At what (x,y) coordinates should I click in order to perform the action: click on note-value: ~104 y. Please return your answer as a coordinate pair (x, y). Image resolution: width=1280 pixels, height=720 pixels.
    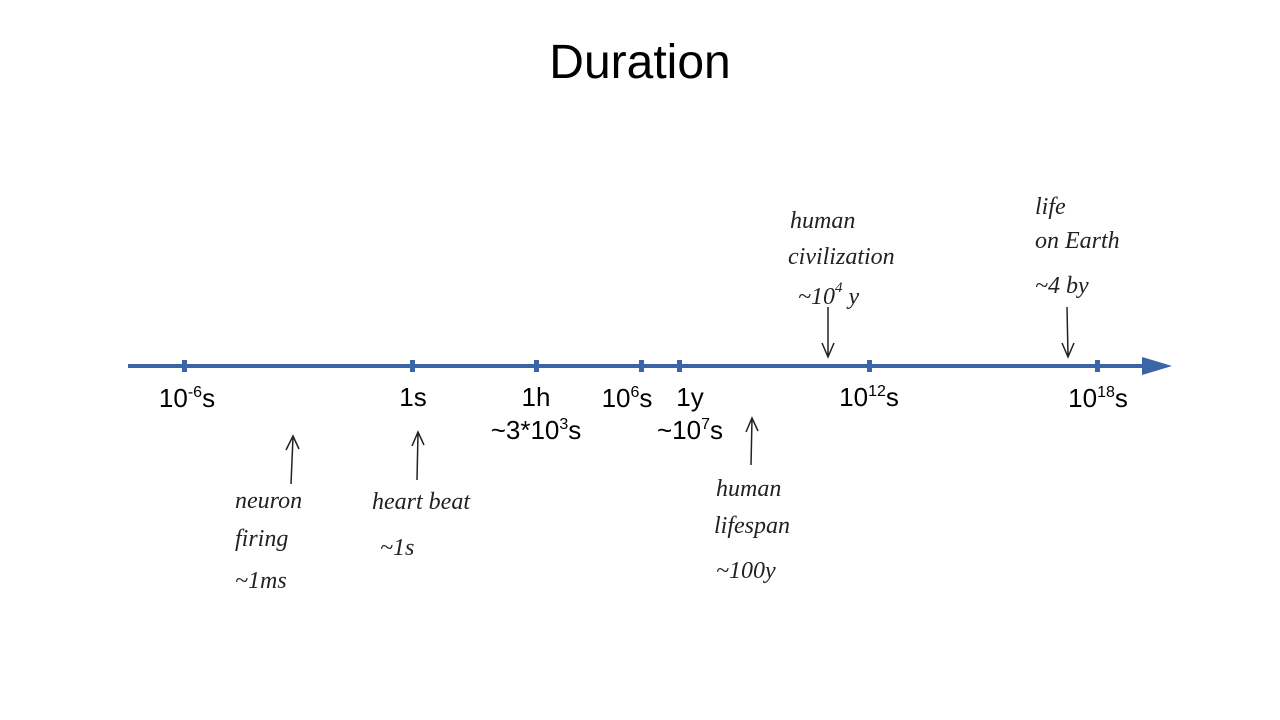
    Looking at the image, I should click on (828, 295).